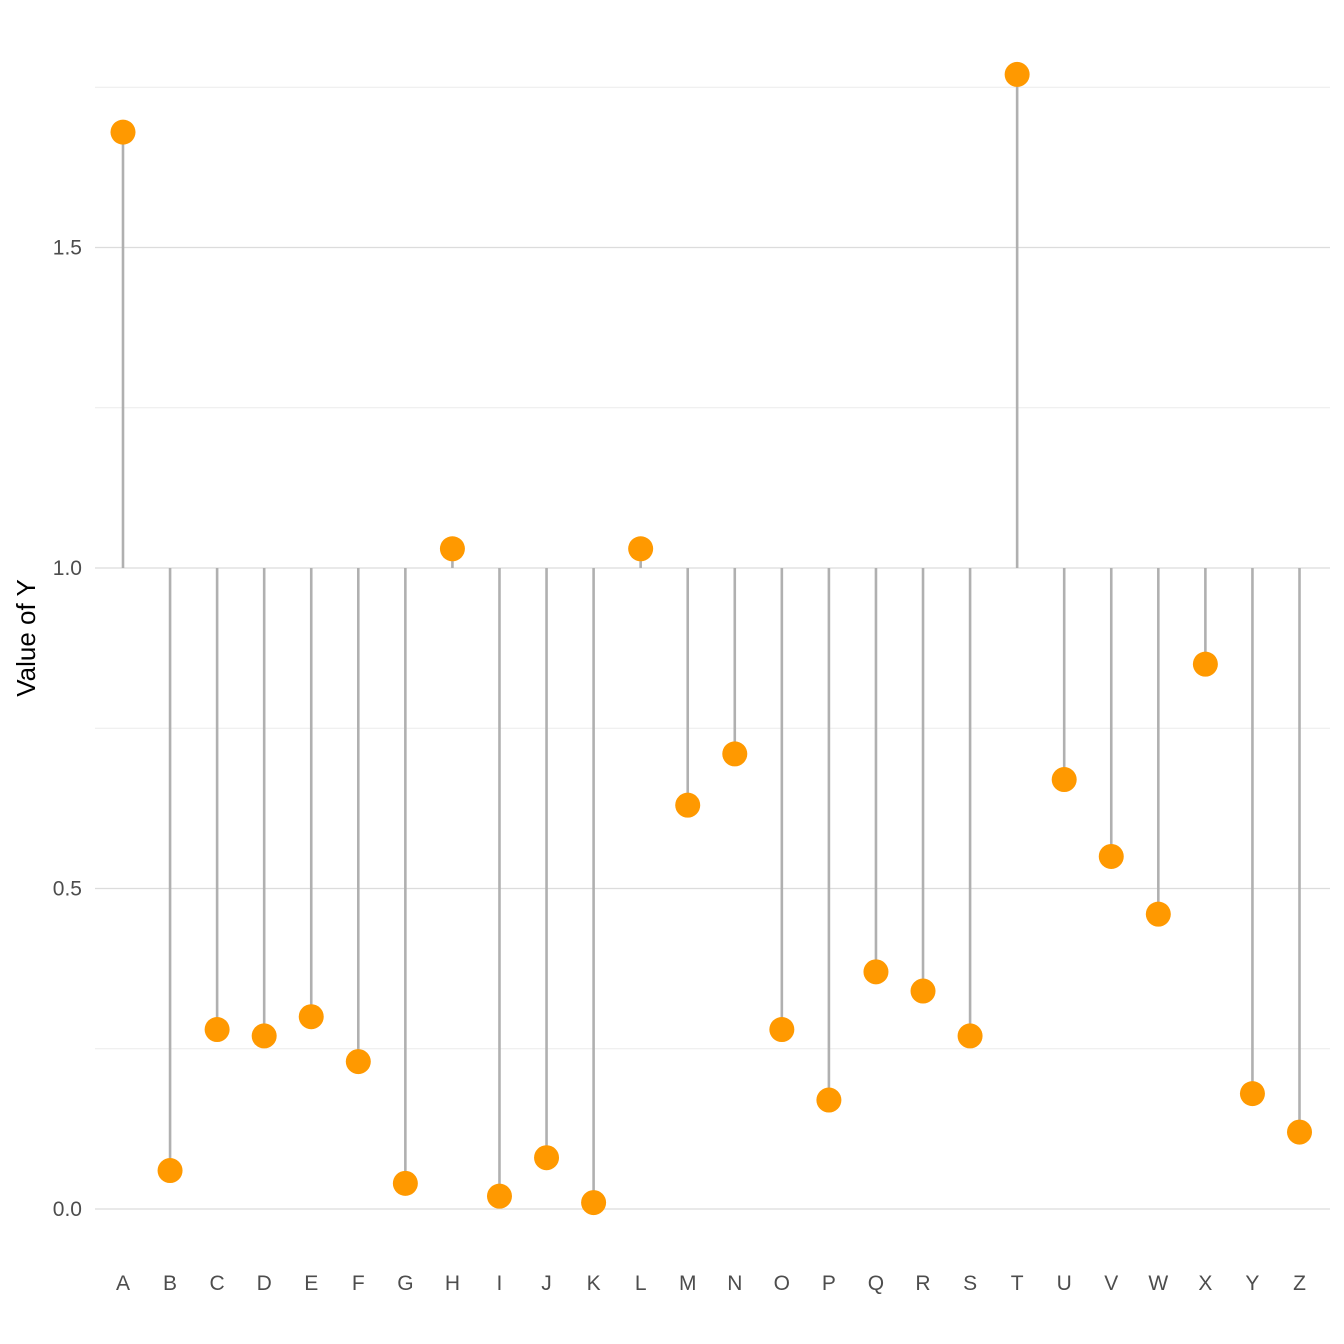 The height and width of the screenshot is (1344, 1344). Describe the element at coordinates (67, 889) in the screenshot. I see `y-tick-label: 0.5` at that location.